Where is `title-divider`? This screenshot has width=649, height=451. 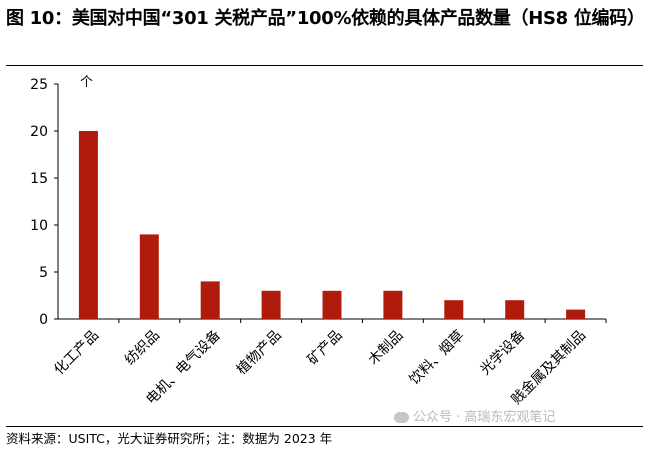 title-divider is located at coordinates (324, 65).